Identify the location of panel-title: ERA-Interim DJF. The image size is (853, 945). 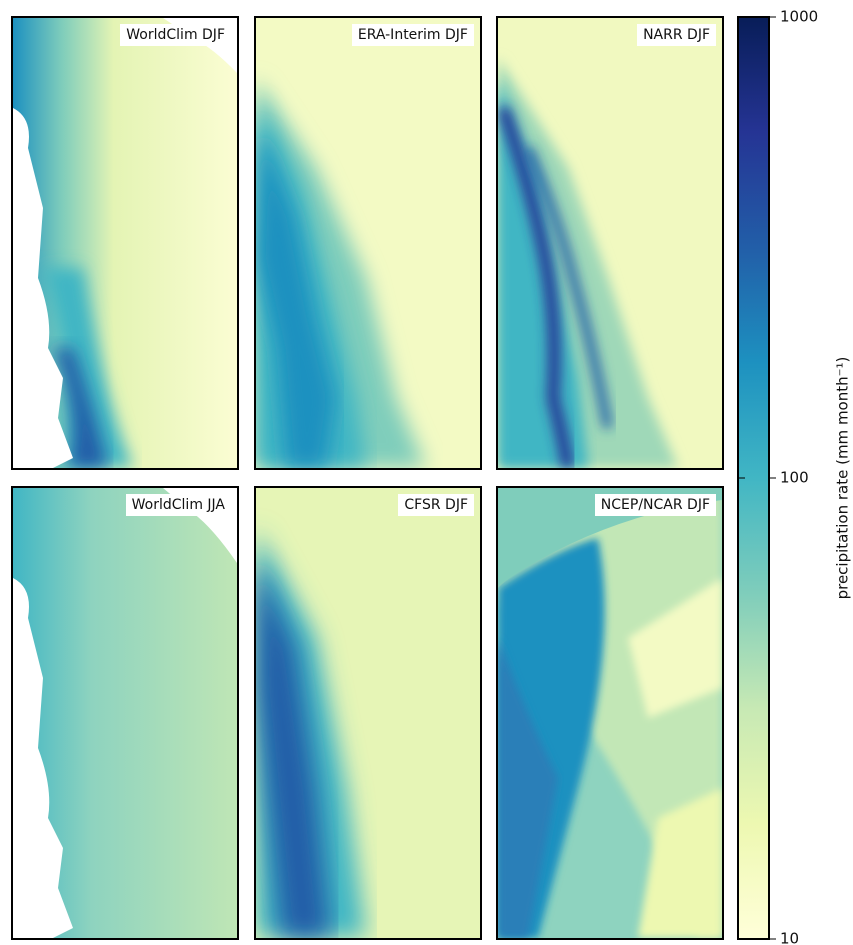
(412, 35).